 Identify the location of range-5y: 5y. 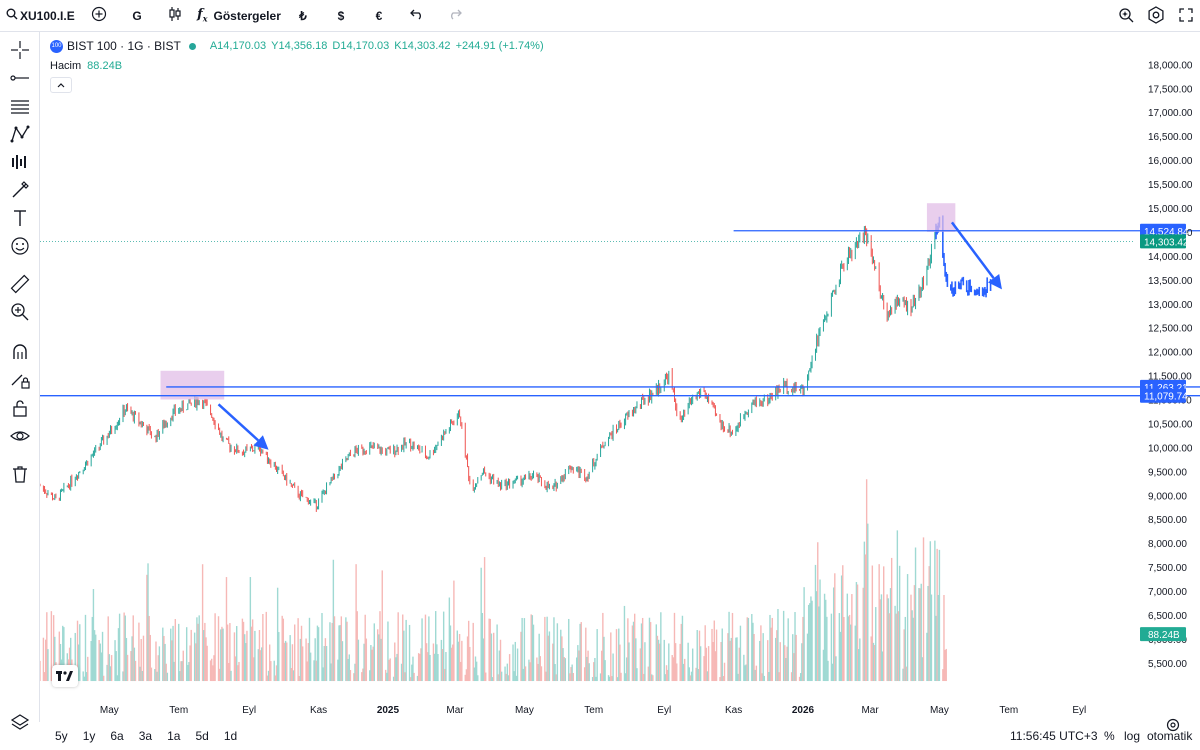
(61, 736).